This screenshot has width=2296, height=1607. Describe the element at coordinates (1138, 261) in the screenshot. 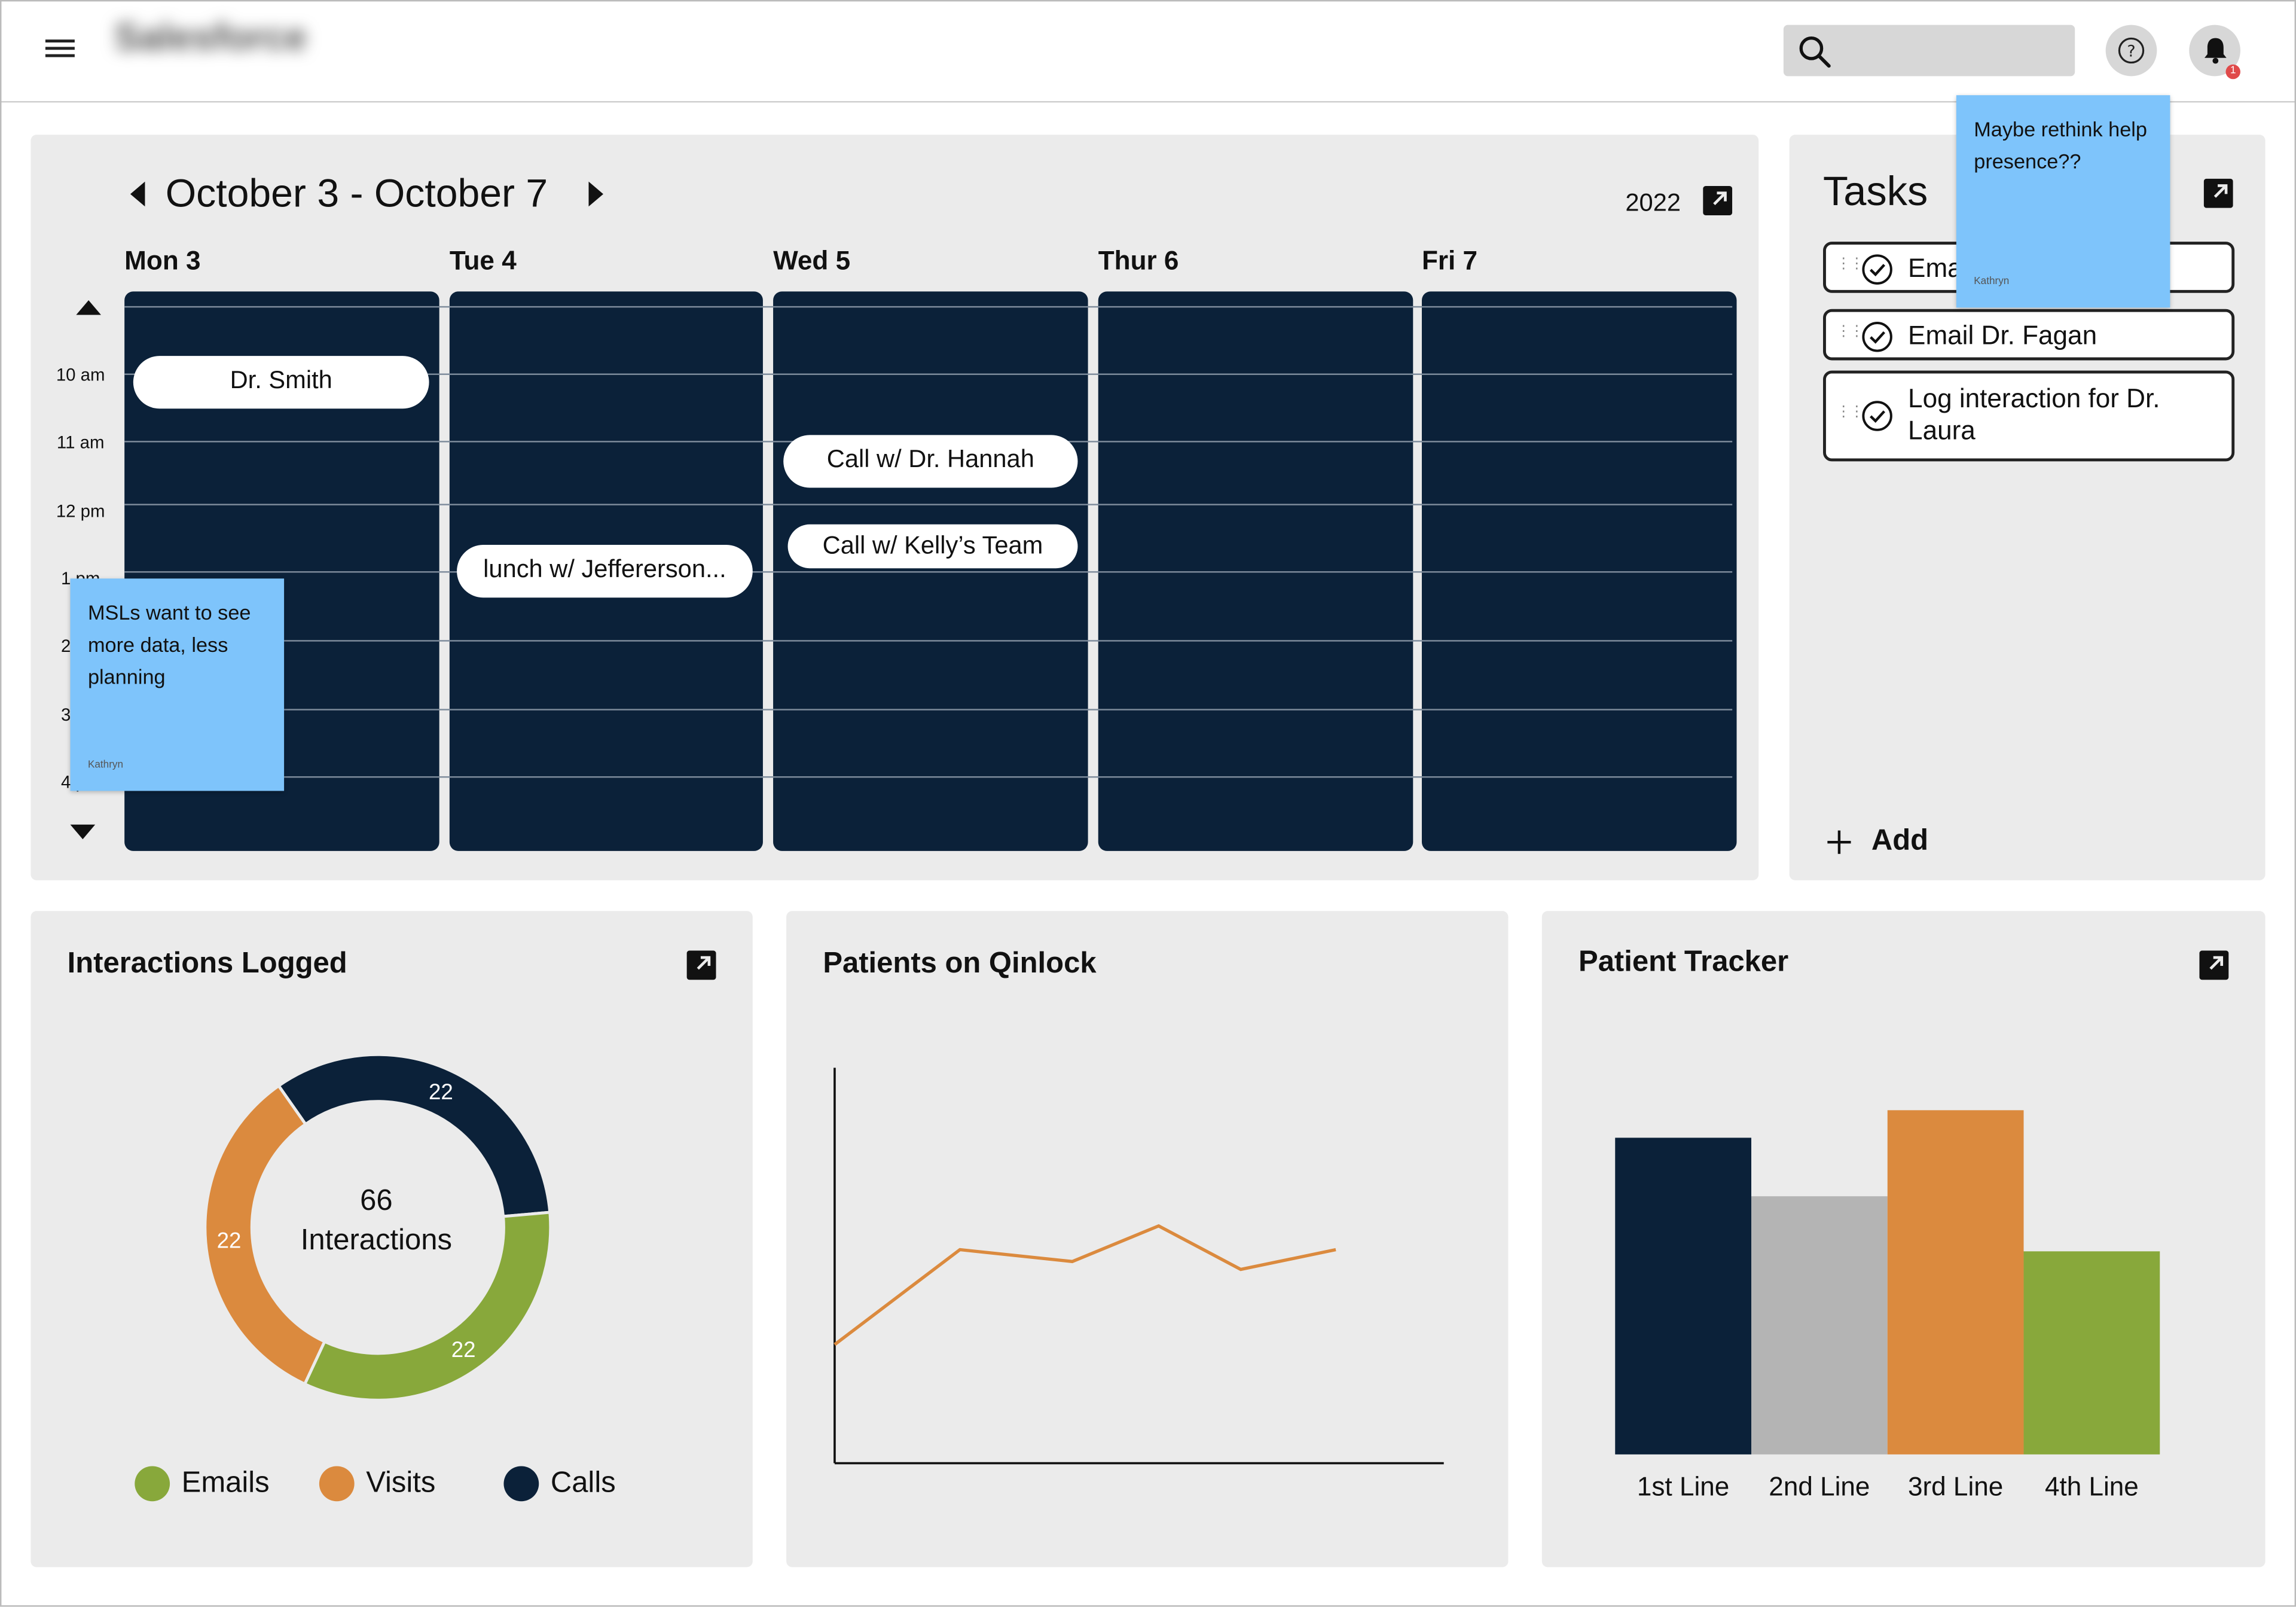

I see `day-header-thur: Thur 6` at that location.